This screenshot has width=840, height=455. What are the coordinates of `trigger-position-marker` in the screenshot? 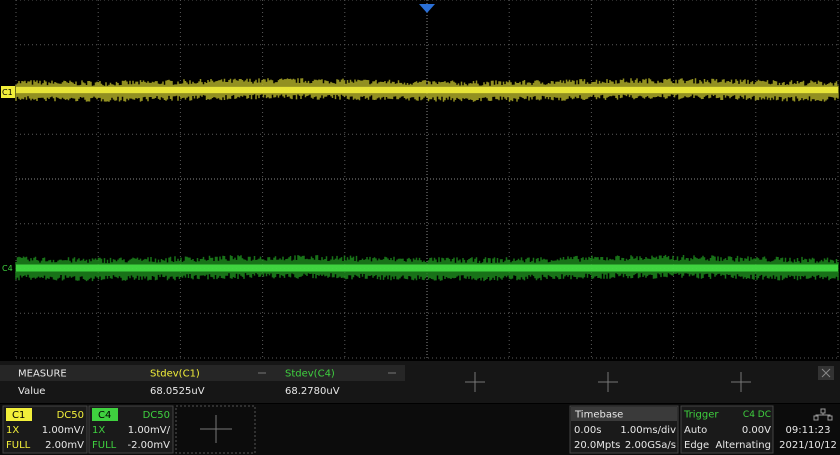 It's located at (427, 8).